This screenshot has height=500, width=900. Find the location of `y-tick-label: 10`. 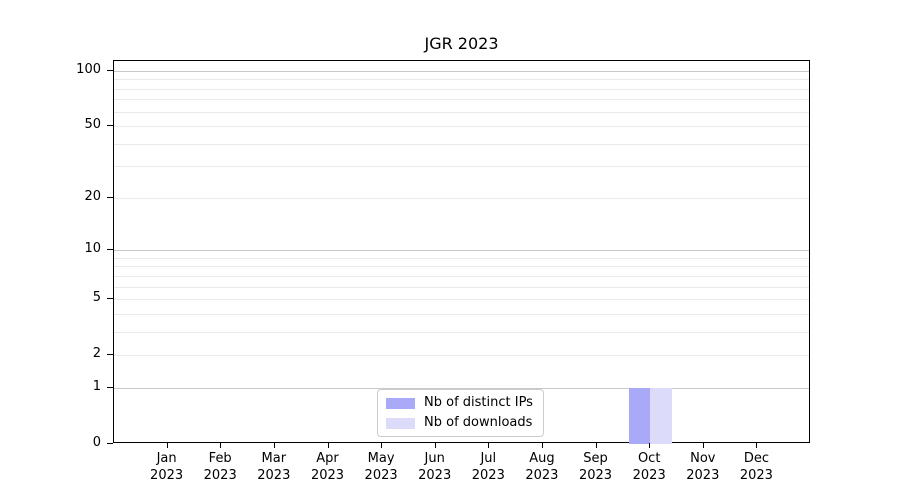

y-tick-label: 10 is located at coordinates (92, 249).